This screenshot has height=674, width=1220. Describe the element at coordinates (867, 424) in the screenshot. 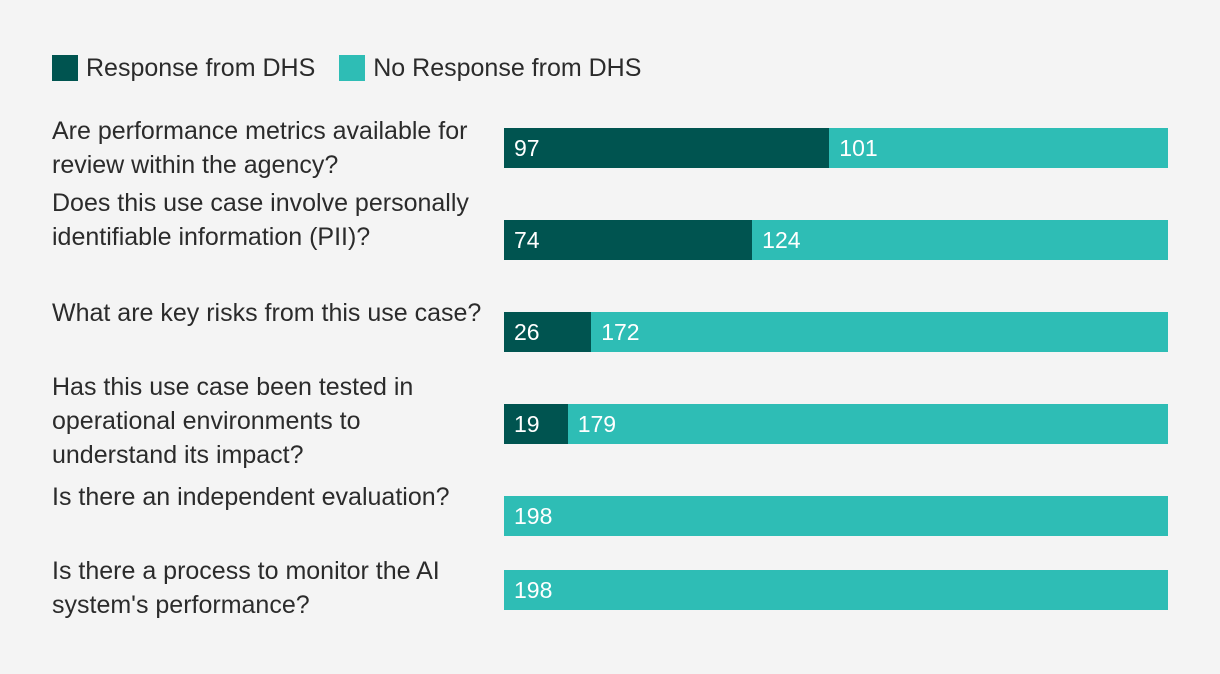

I see `bar-no-response: 179` at that location.